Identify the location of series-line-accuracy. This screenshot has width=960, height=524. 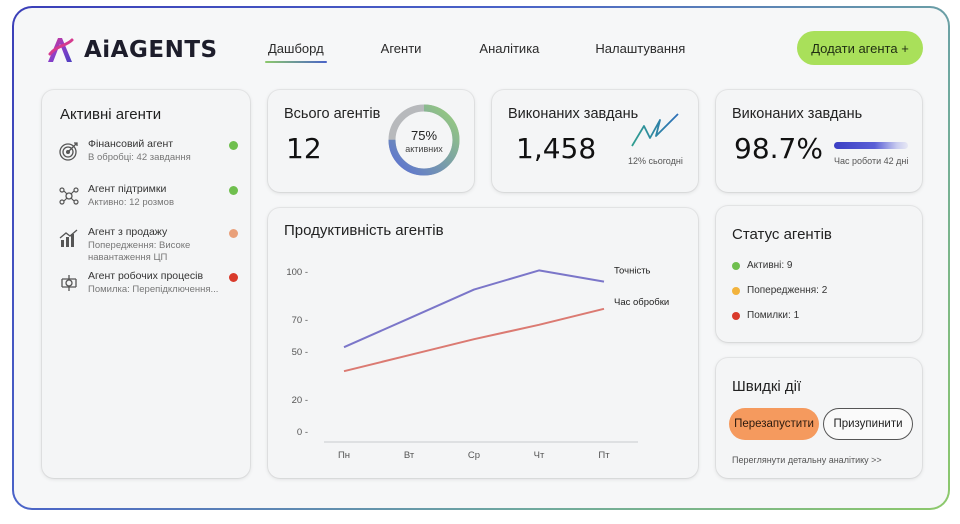
(474, 309).